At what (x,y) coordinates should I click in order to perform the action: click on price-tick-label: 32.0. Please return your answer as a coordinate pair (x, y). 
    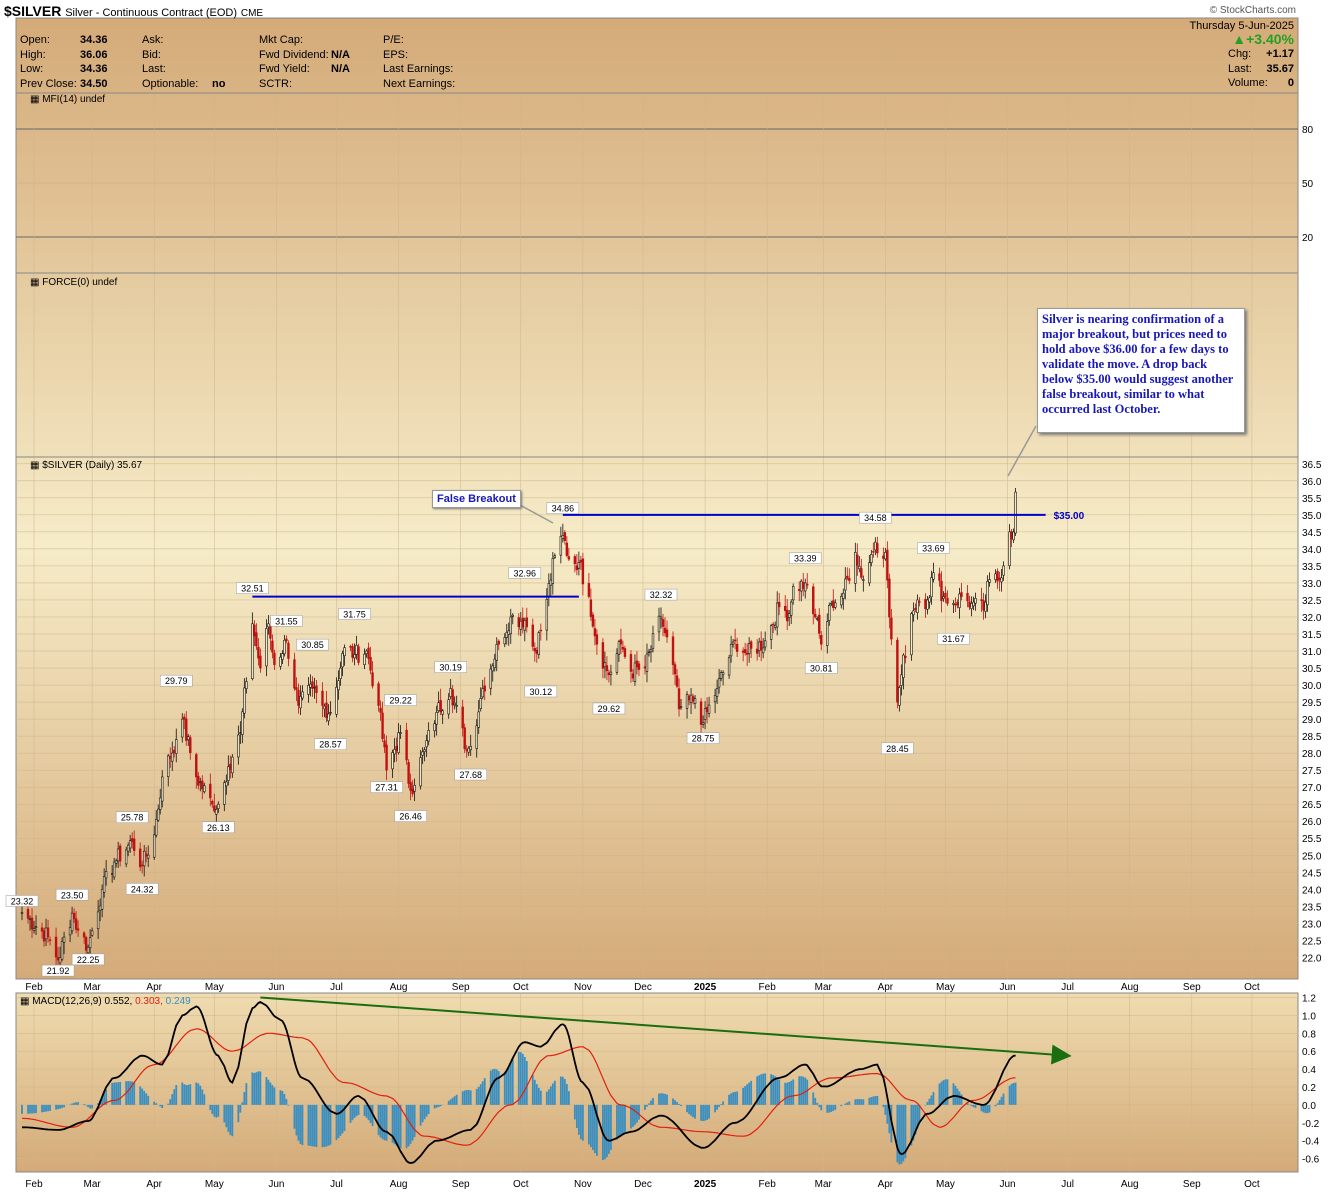
    Looking at the image, I should click on (1312, 618).